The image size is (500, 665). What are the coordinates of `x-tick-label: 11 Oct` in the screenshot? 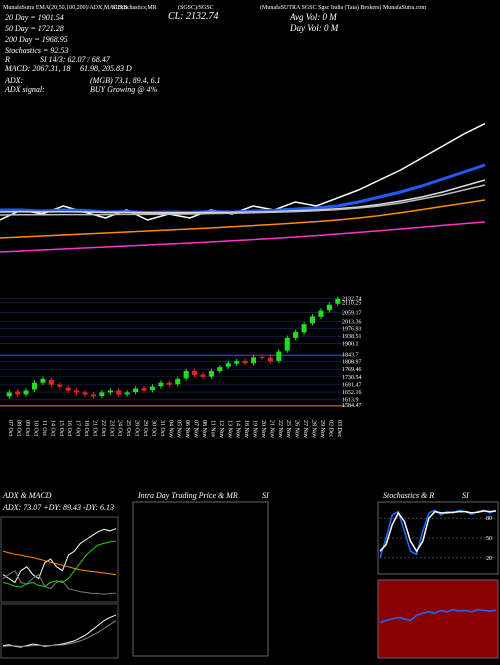 It's located at (44, 428).